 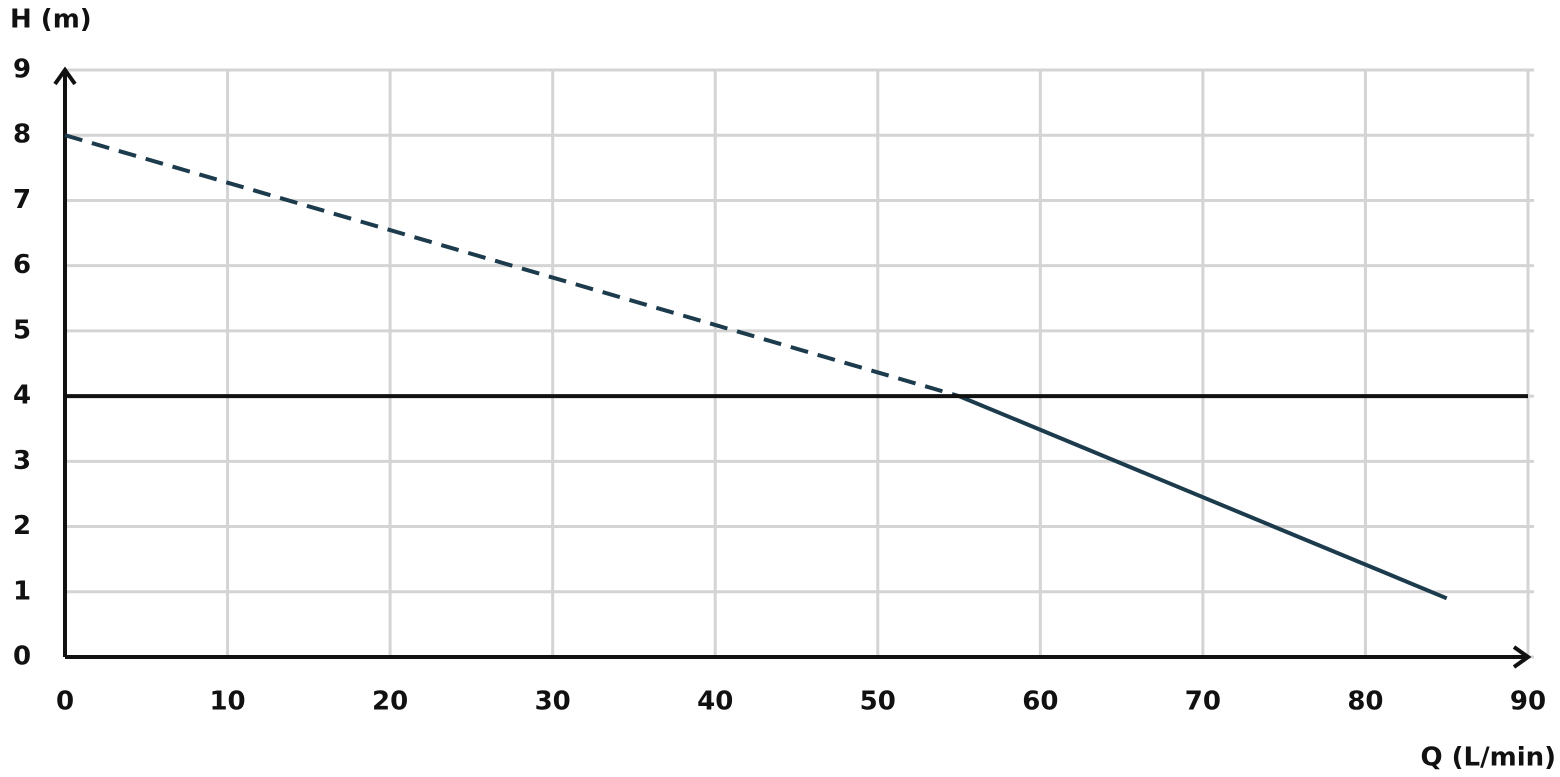 I want to click on y-tick-label: 8, so click(x=22, y=135).